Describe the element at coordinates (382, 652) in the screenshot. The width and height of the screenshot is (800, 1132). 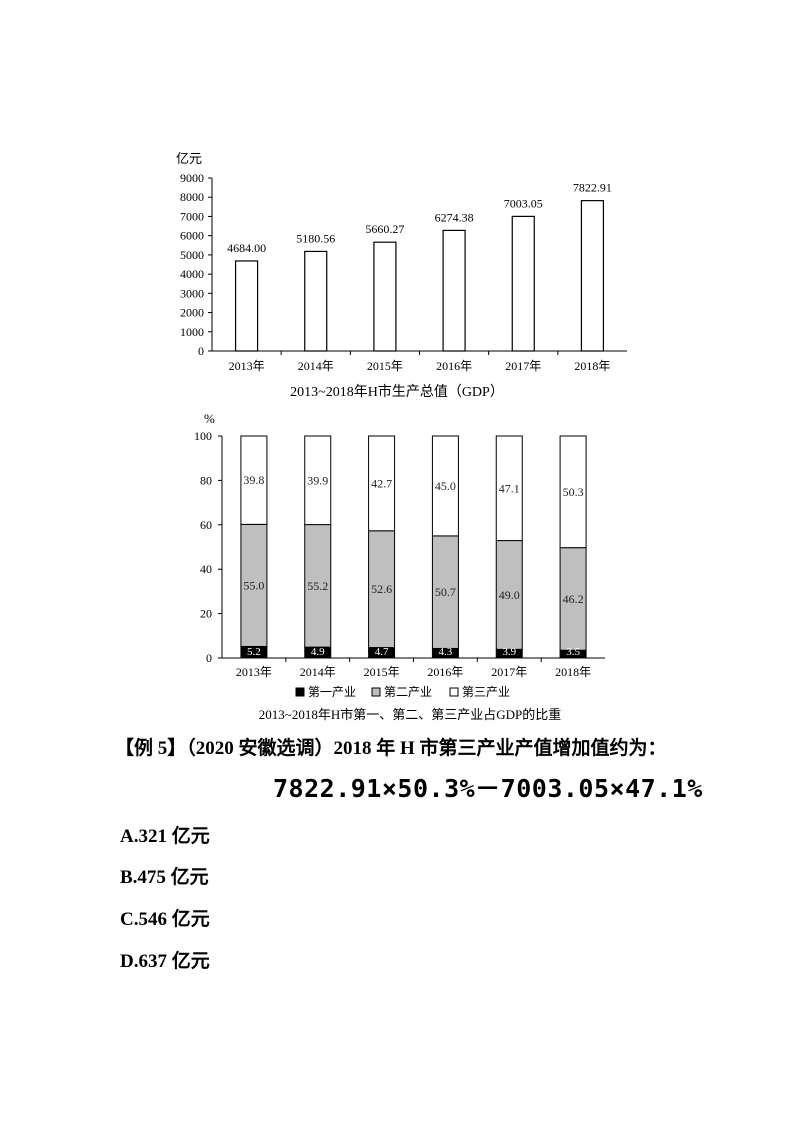
I see `chart2-segment-label: 4.7` at that location.